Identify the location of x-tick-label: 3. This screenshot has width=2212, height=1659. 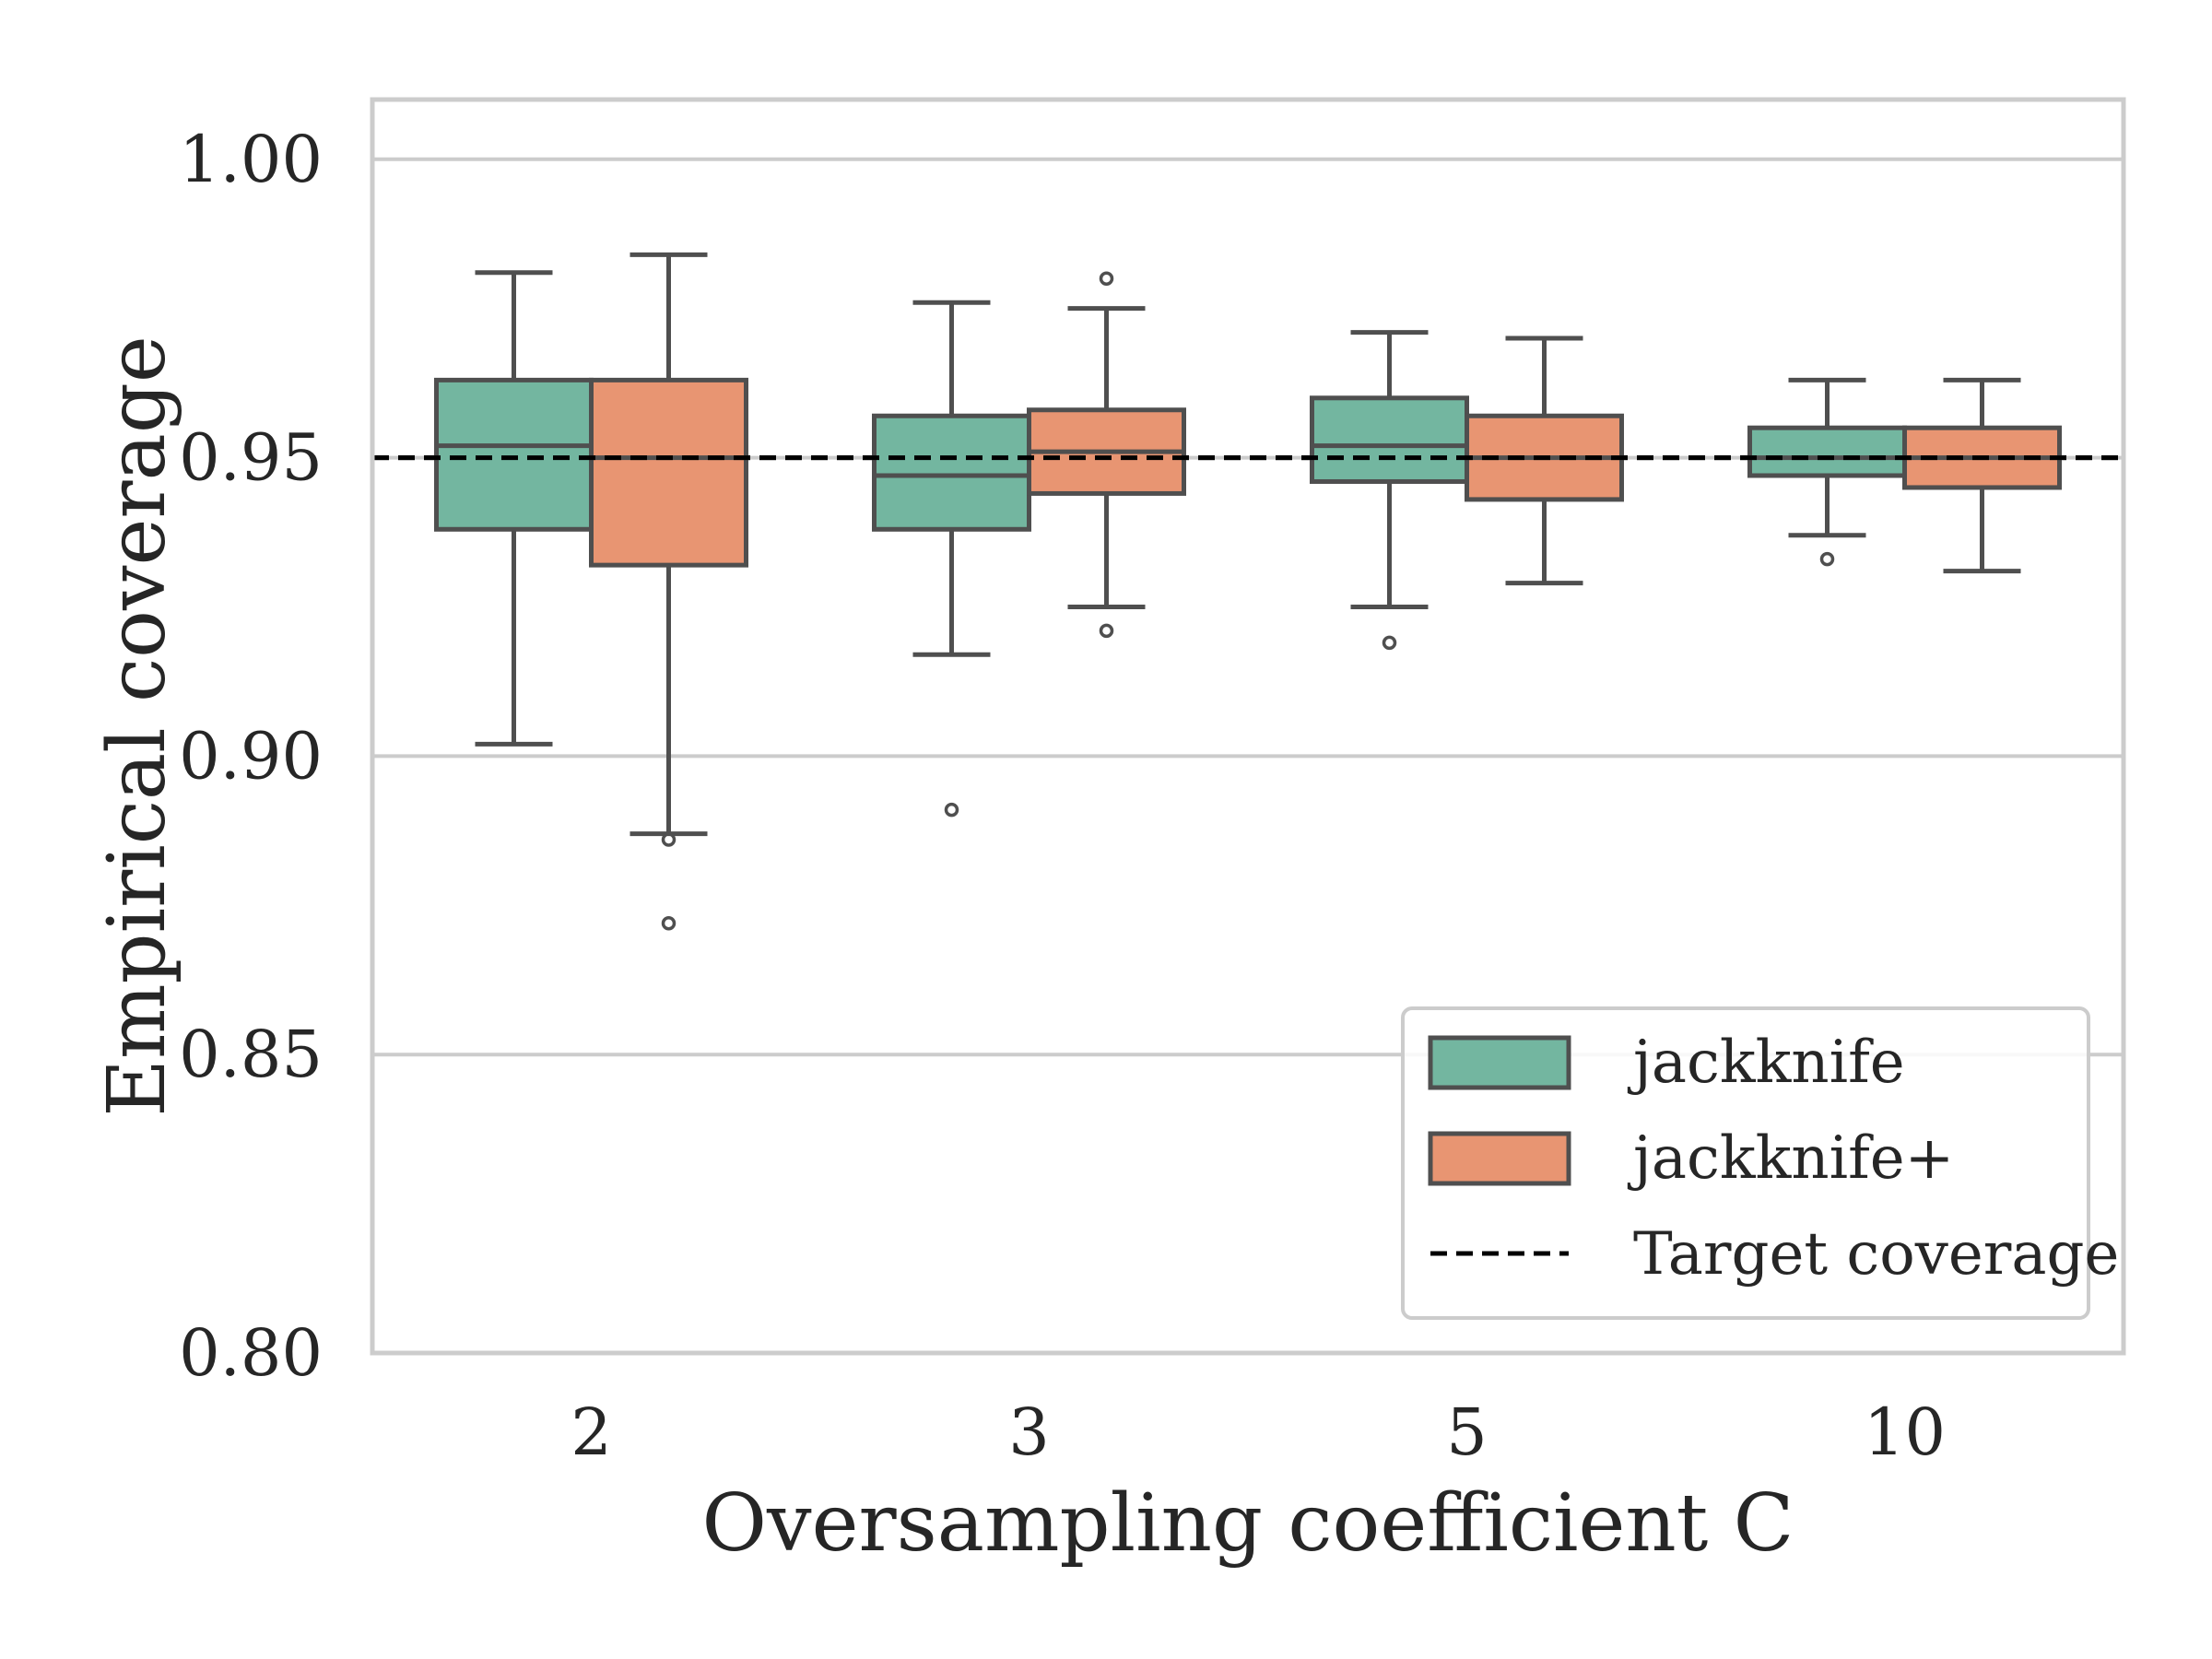
(1029, 1432).